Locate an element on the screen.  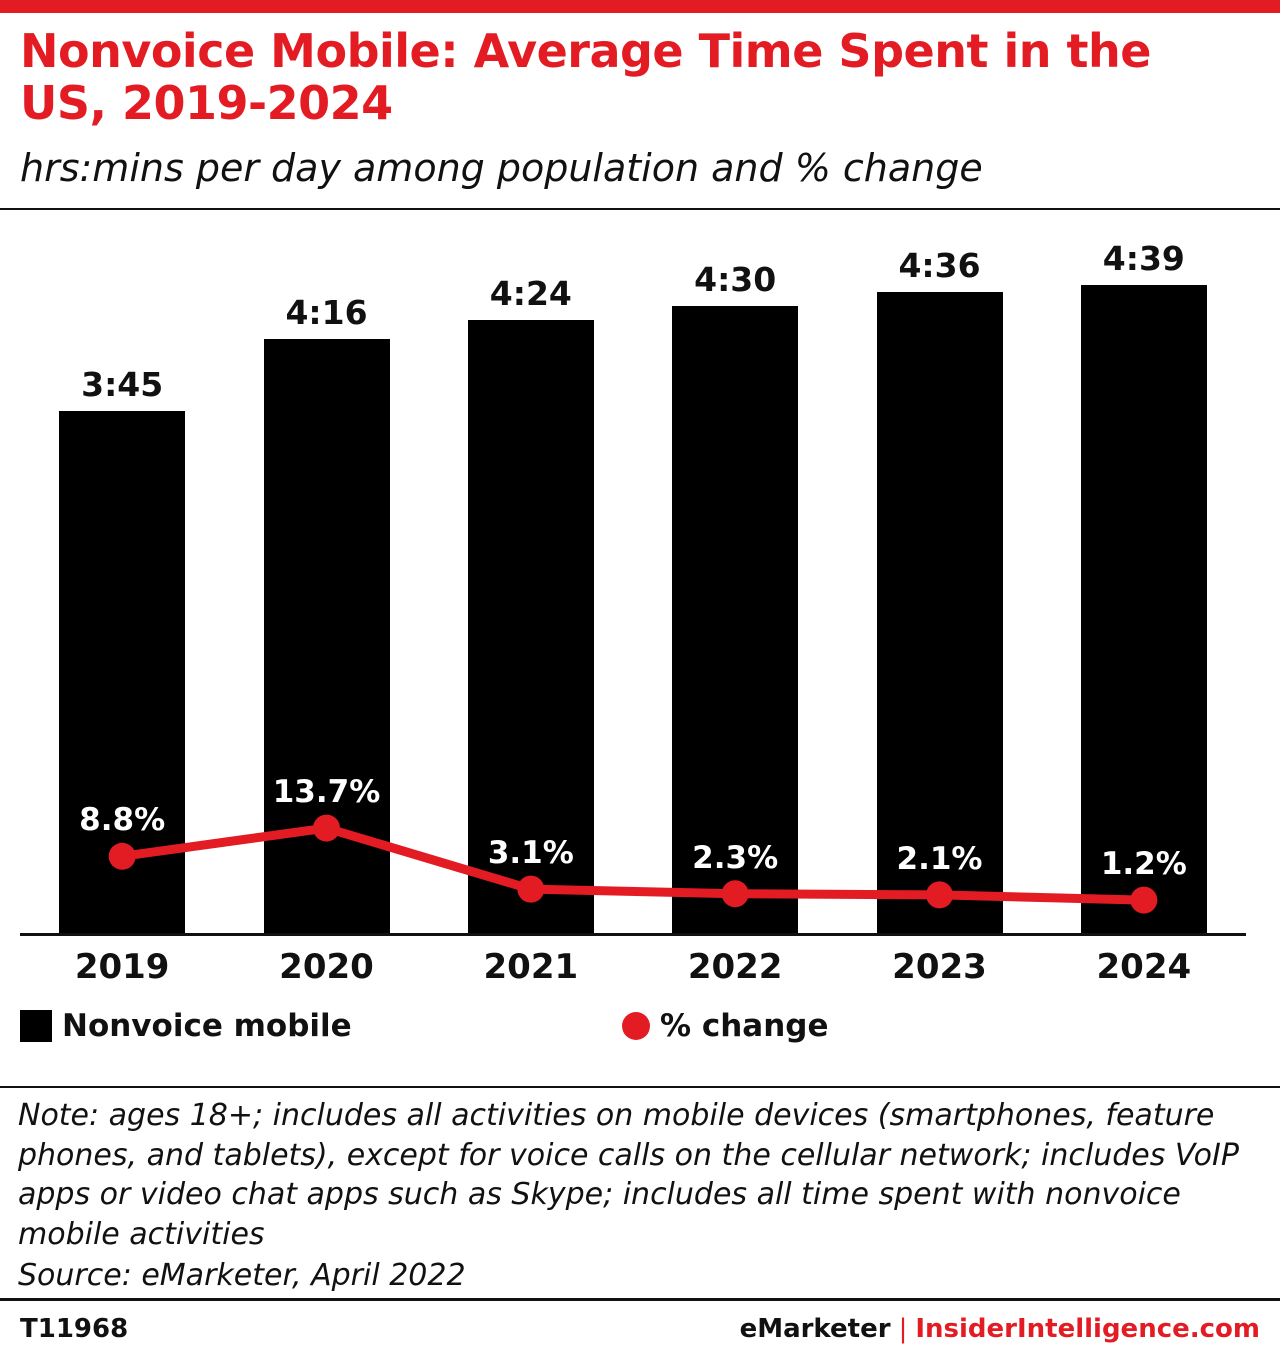
bar-2024 is located at coordinates (1143, 609).